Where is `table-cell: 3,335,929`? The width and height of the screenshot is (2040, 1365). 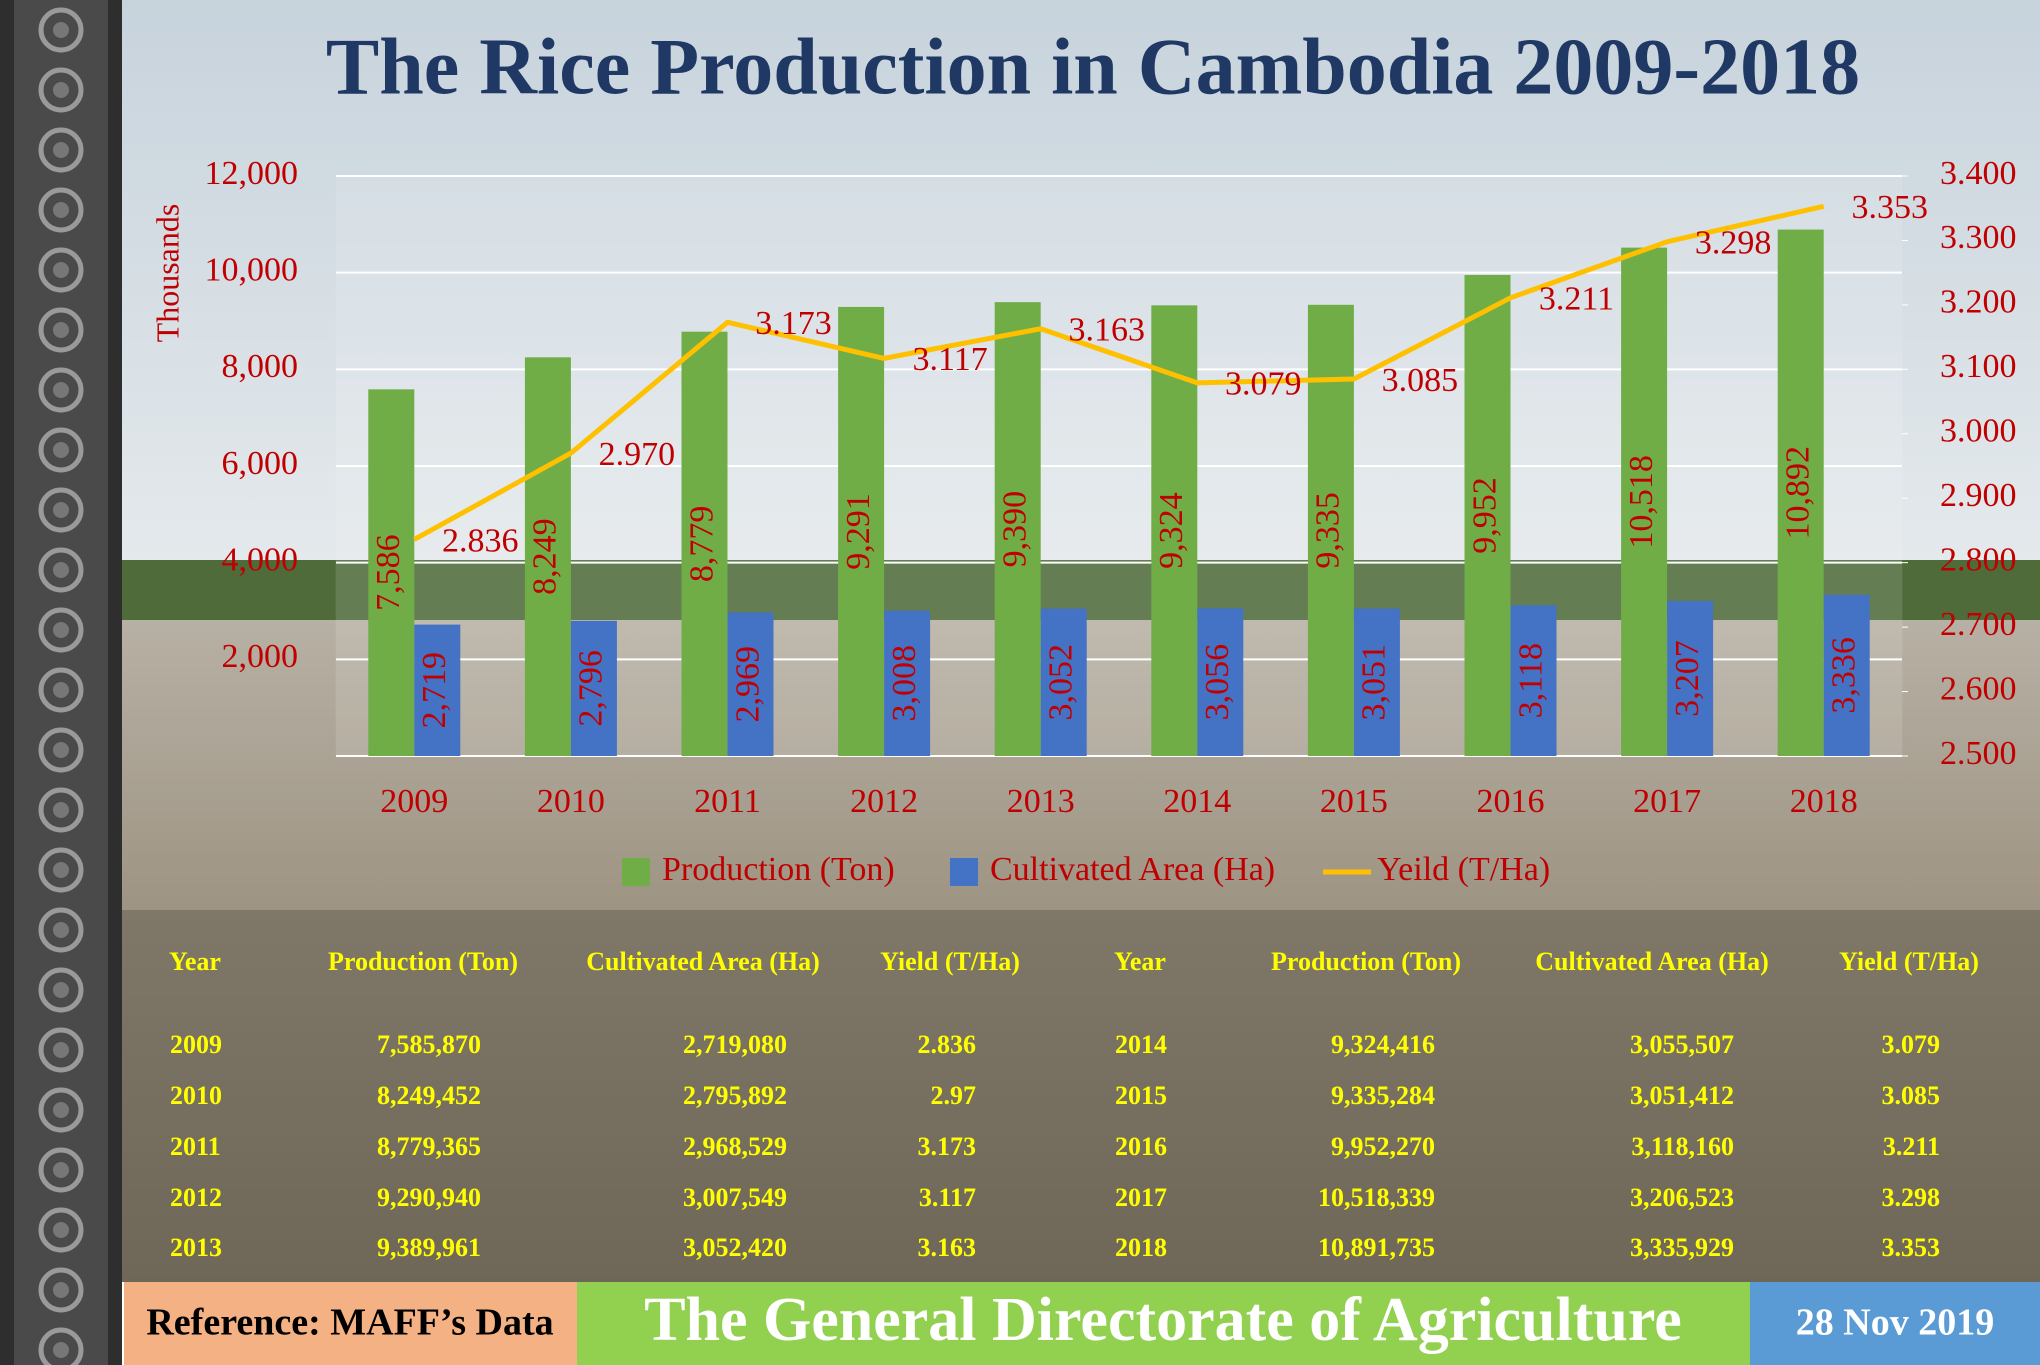 table-cell: 3,335,929 is located at coordinates (1682, 1247).